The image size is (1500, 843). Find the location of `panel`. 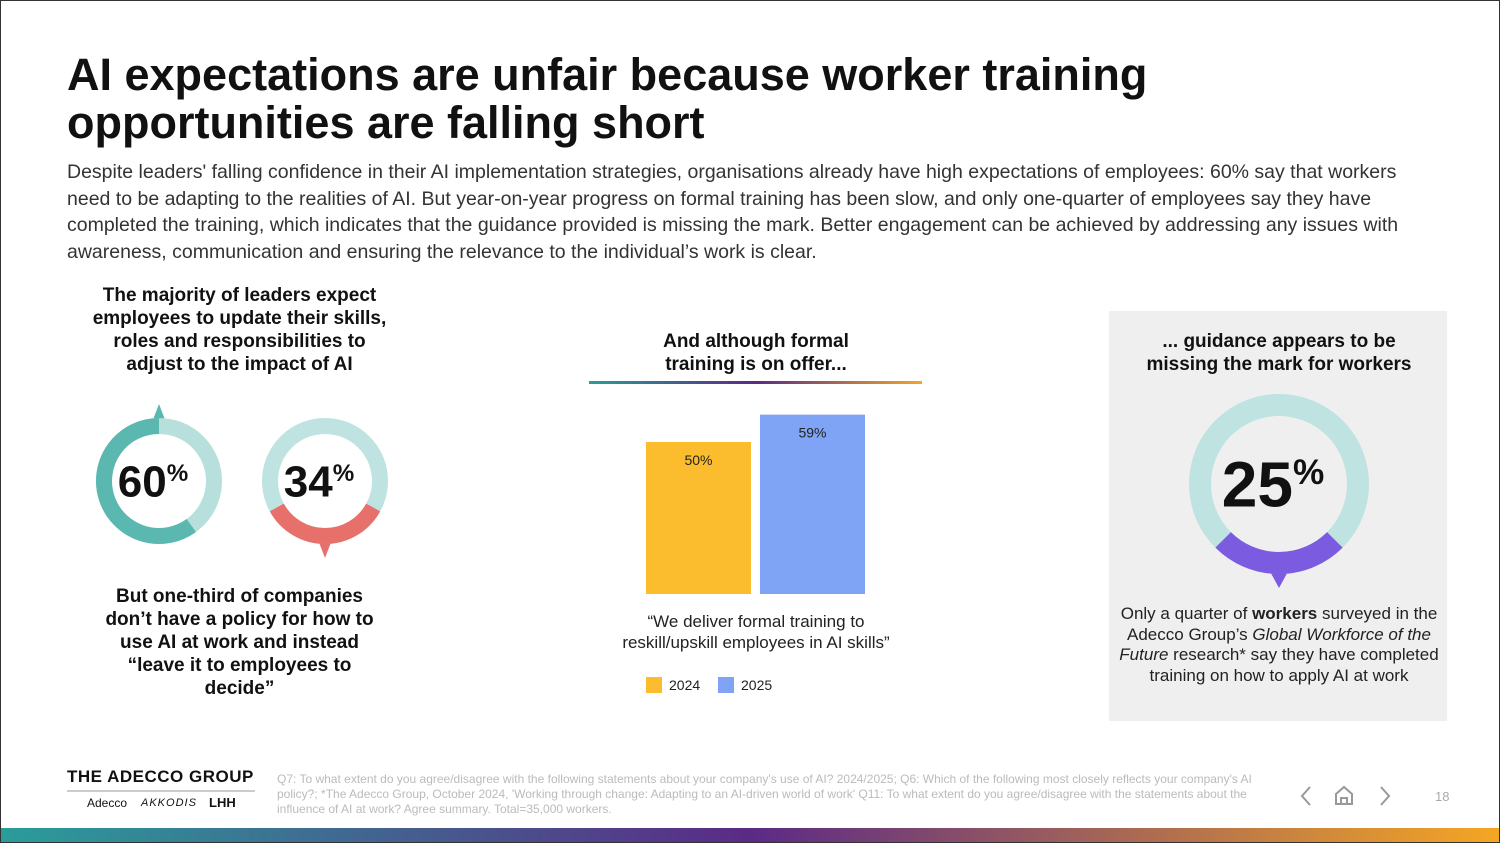

panel is located at coordinates (1278, 516).